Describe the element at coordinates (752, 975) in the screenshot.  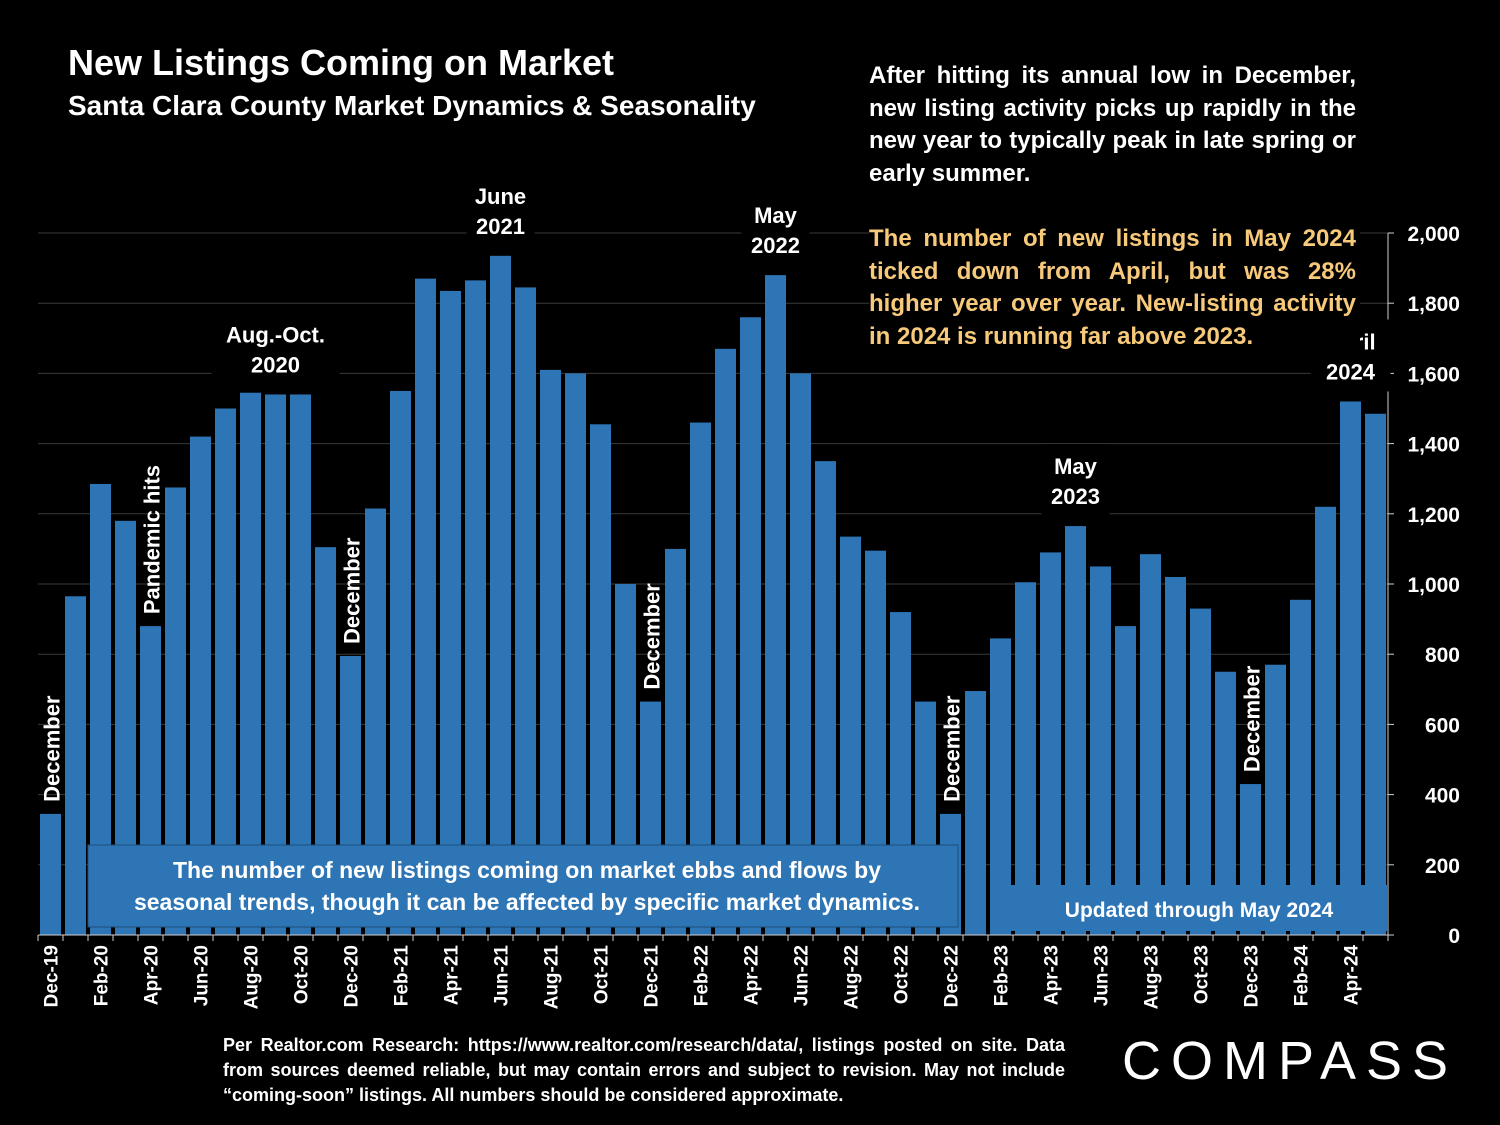
I see `x-tick-label: Apr-22` at that location.